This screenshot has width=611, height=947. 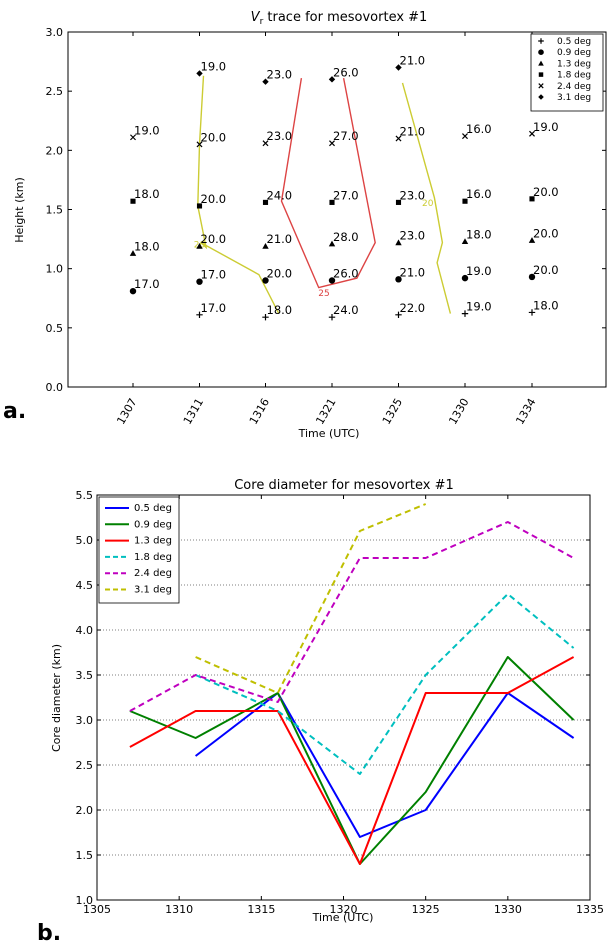 I want to click on chart-b-legend-label: 0.5 deg, so click(x=153, y=508).